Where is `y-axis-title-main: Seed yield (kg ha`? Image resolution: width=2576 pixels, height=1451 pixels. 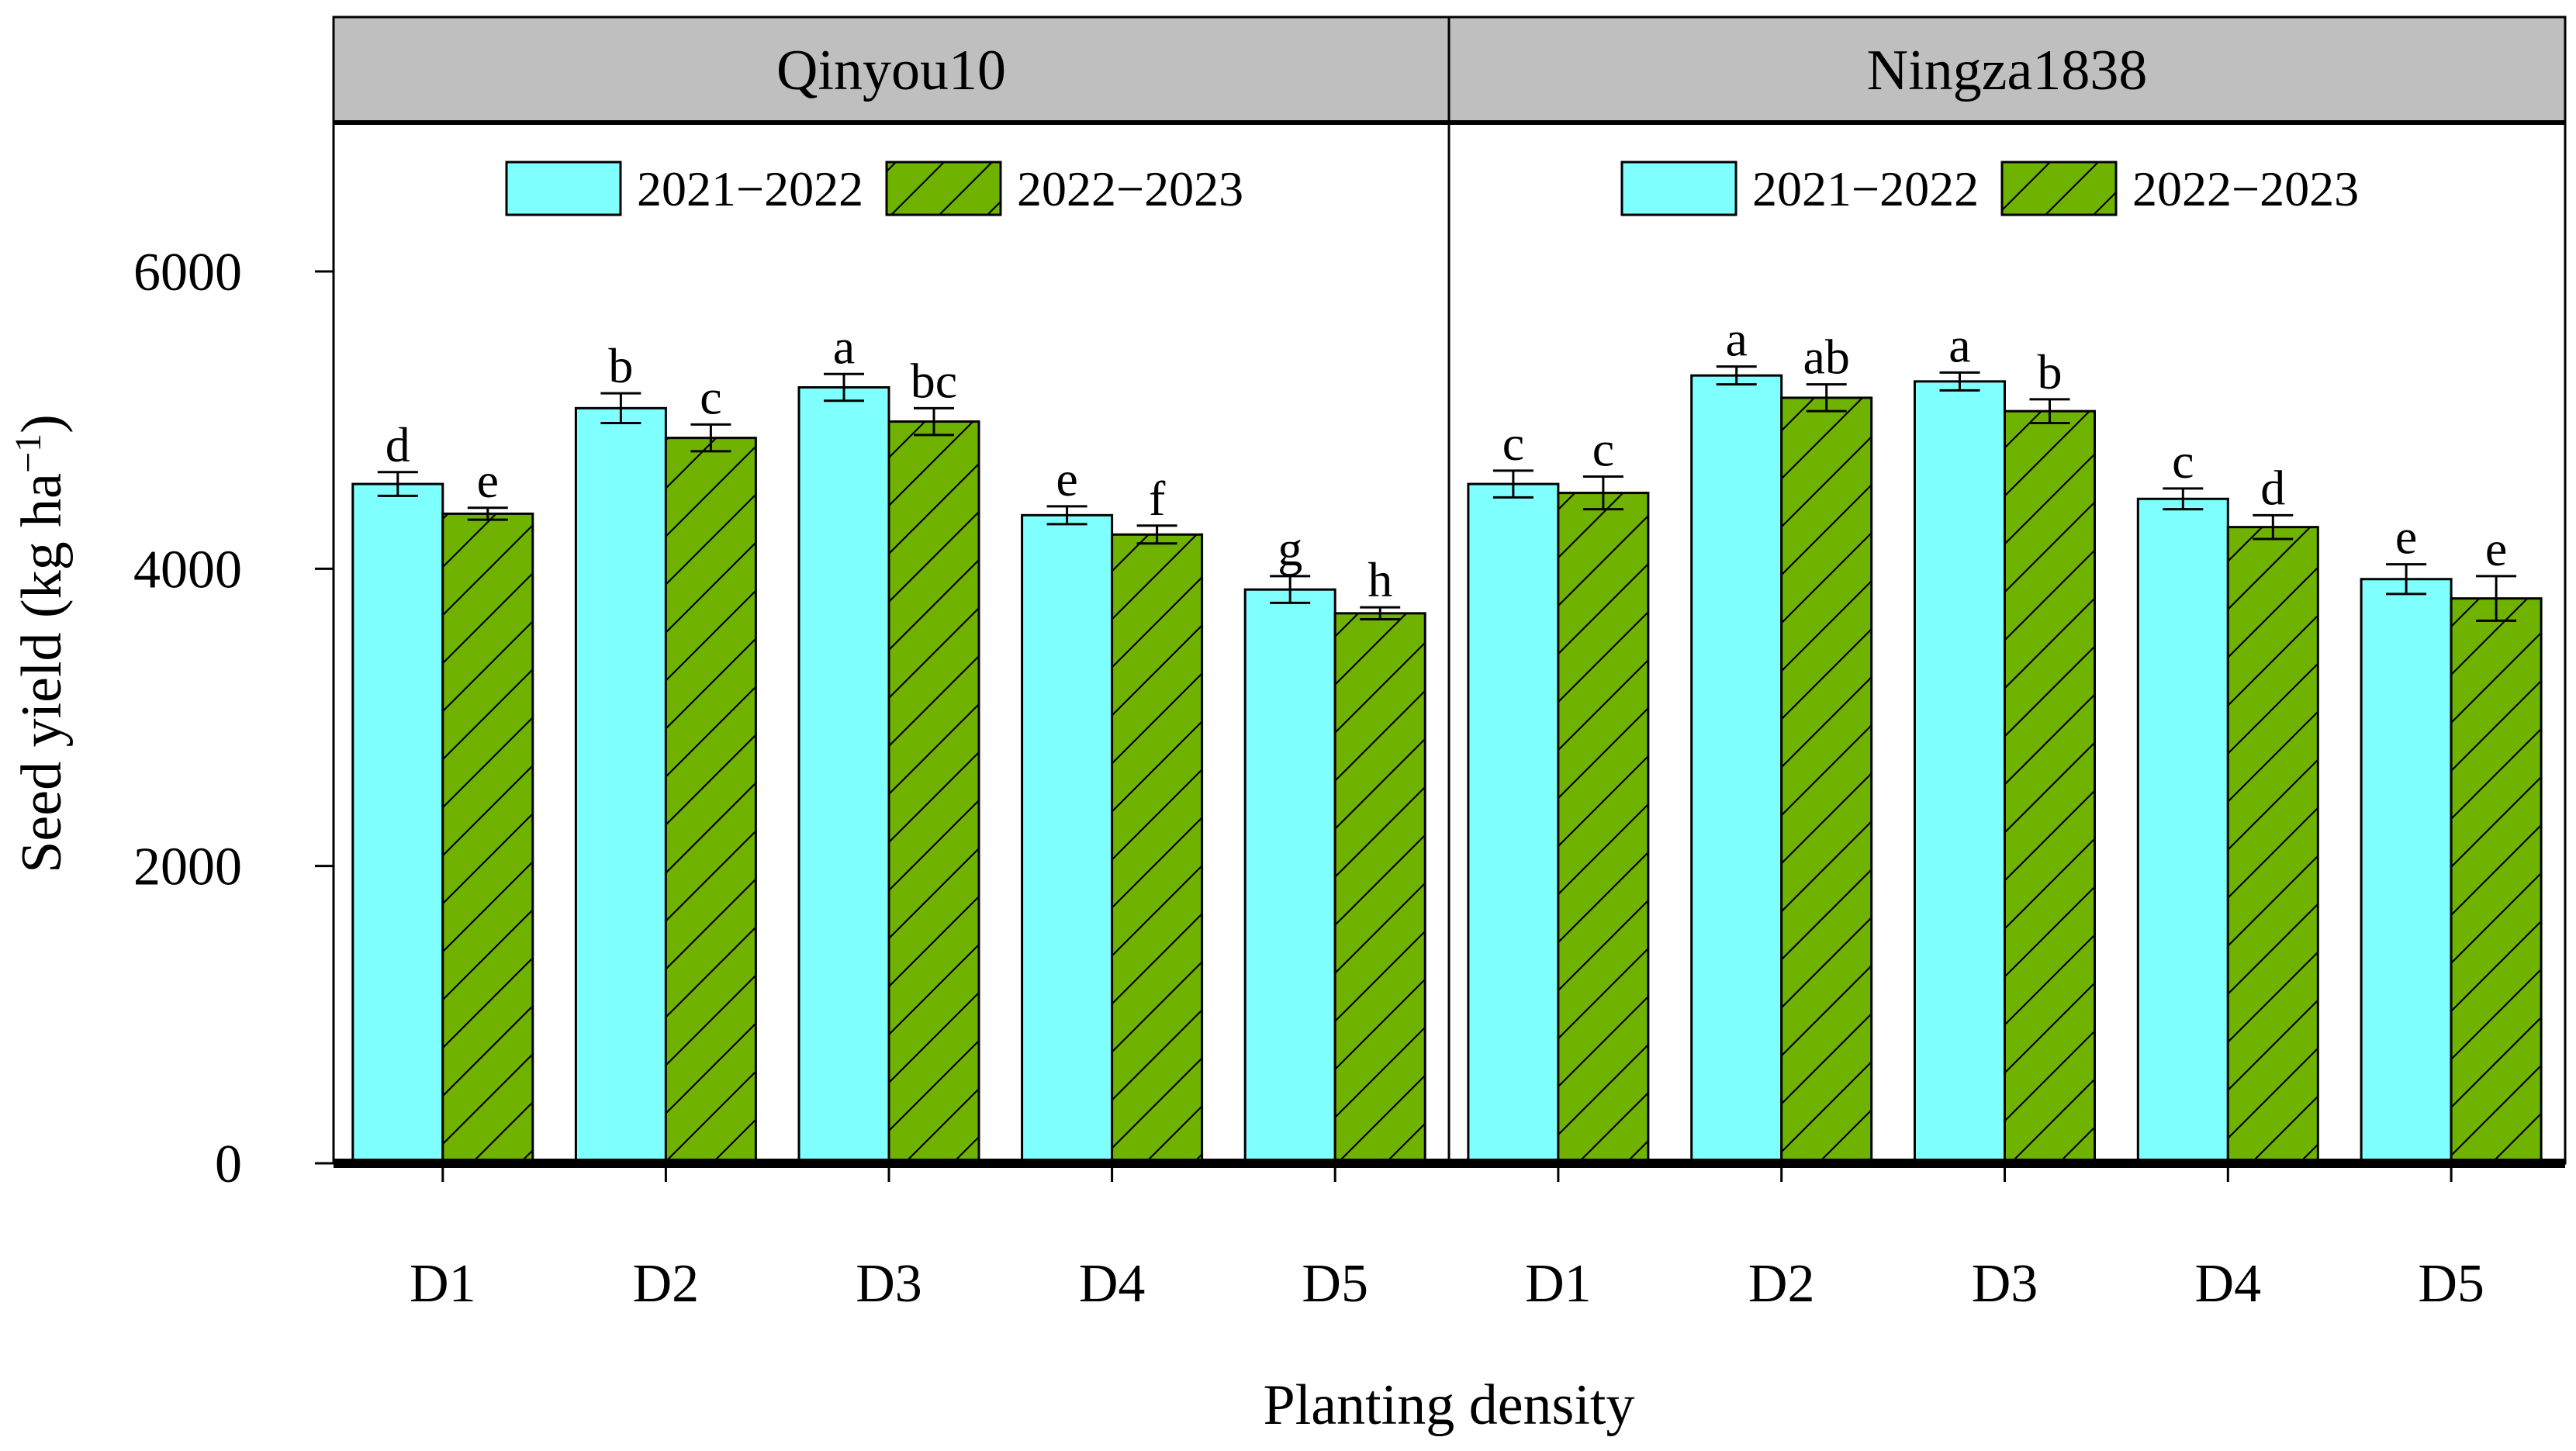 y-axis-title-main: Seed yield (kg ha is located at coordinates (42, 673).